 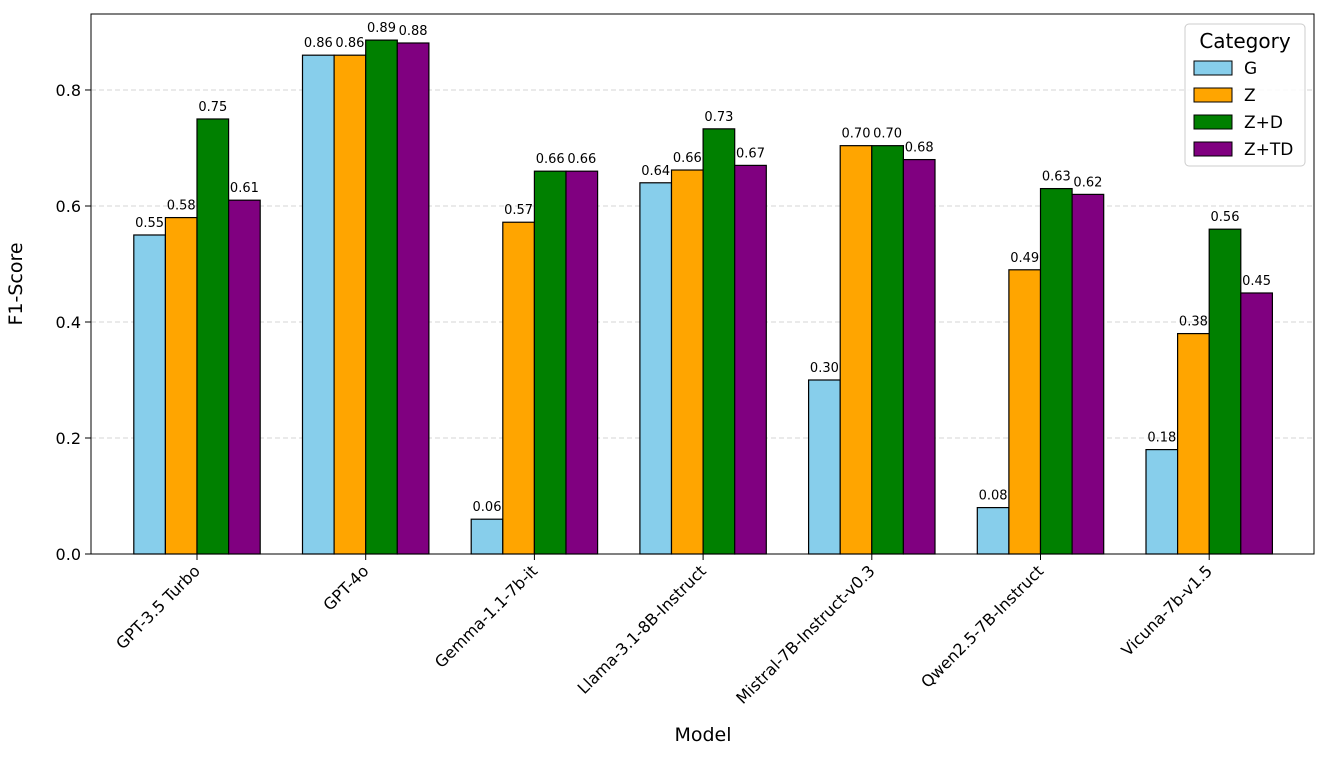 What do you see at coordinates (702, 735) in the screenshot?
I see `x-axis-label: Model` at bounding box center [702, 735].